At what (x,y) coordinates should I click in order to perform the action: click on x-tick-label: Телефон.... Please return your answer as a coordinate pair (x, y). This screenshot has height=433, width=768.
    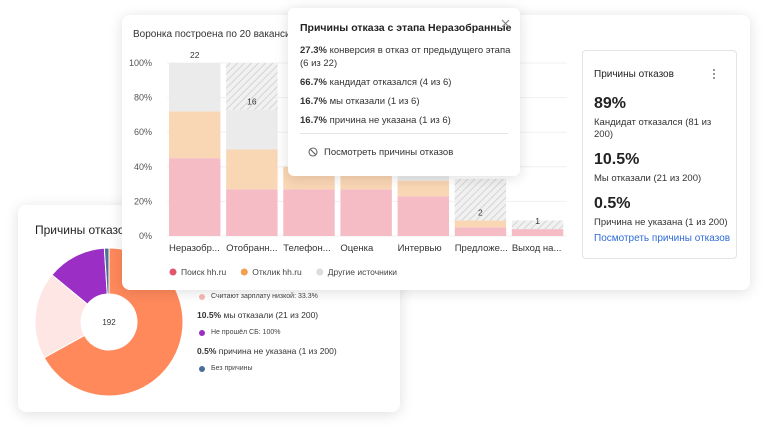
    Looking at the image, I should click on (306, 248).